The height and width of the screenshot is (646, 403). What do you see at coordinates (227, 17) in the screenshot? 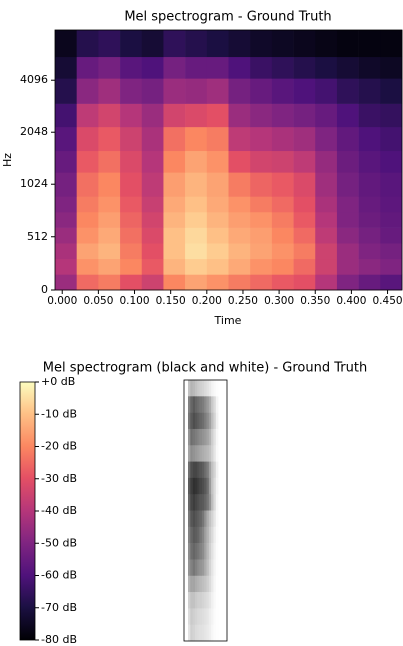
I see `chart-title: Mel spectrogram - Ground Truth` at bounding box center [227, 17].